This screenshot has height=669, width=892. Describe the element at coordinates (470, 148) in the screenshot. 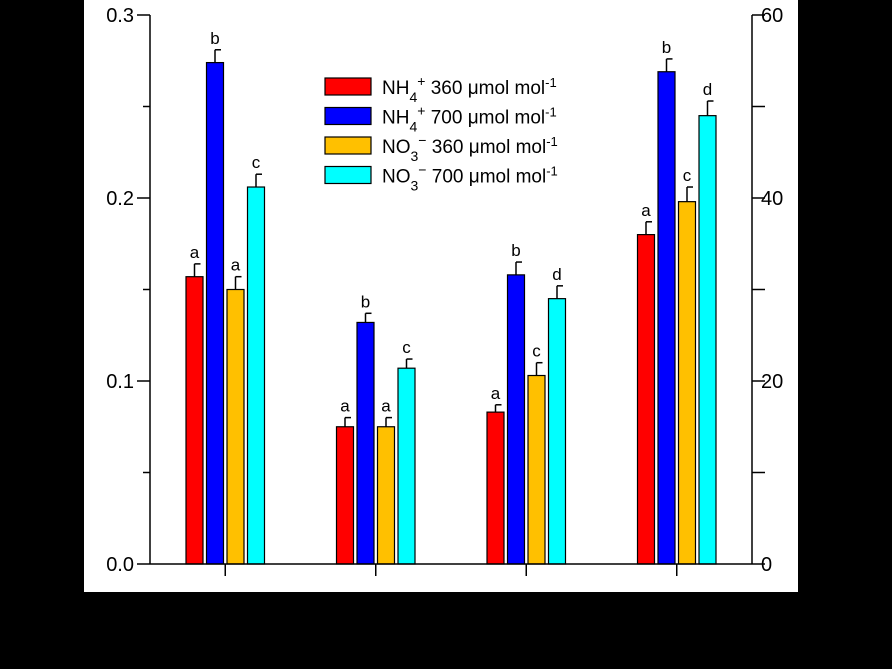

I see `legend-label: NO3− 360 μmol mol-1` at that location.